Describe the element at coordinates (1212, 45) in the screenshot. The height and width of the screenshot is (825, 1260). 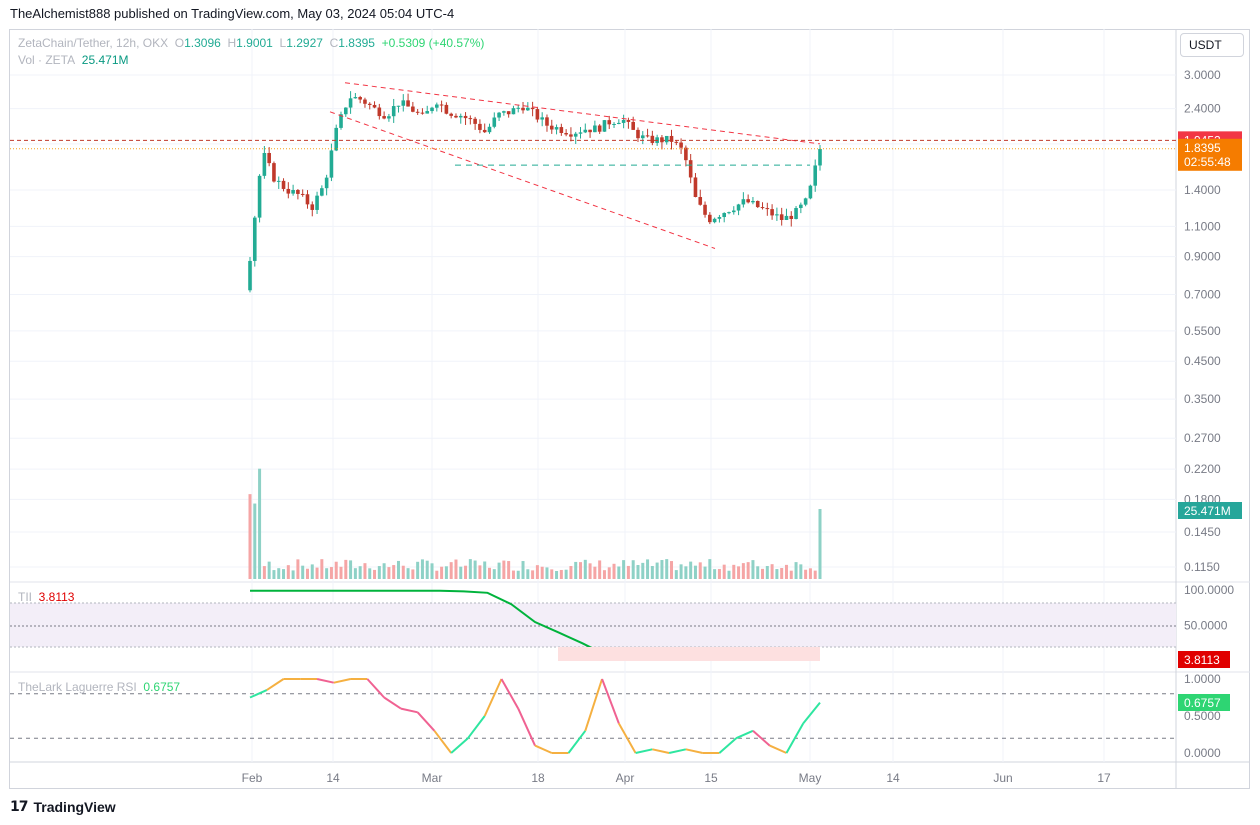
I see `currency-button: USDT` at that location.